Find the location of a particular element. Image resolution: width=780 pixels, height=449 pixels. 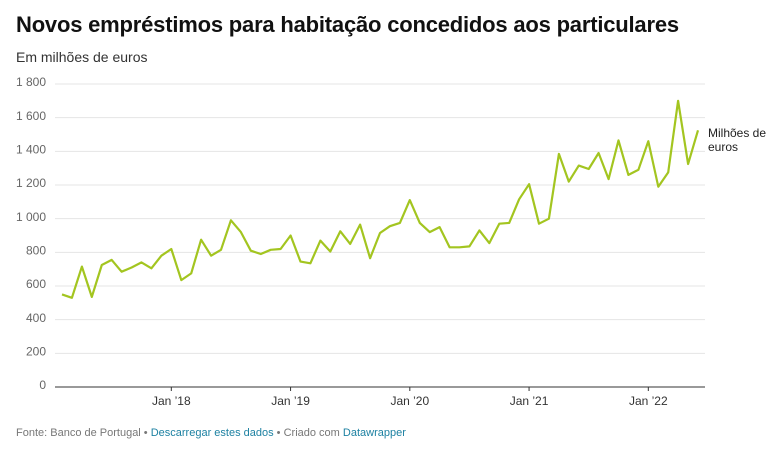

chart-subtitle: Em milhões de euros is located at coordinates (82, 57).